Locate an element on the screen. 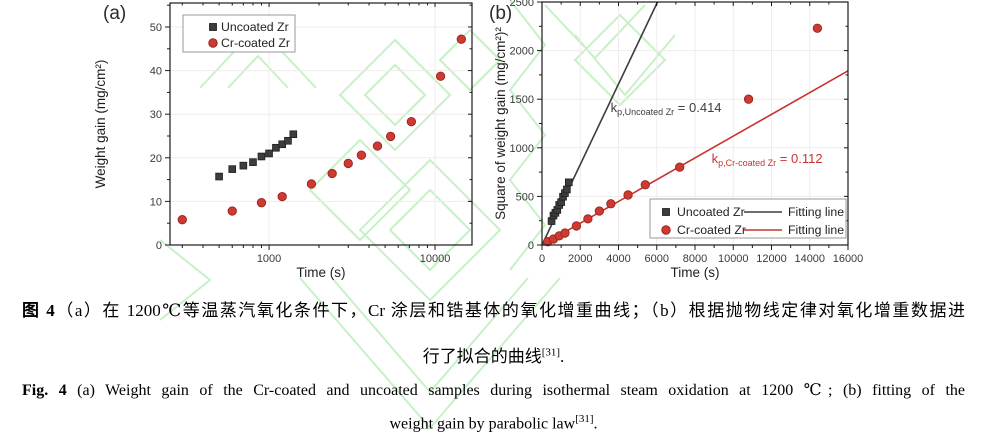 Image resolution: width=987 pixels, height=445 pixels. svg-text: 20 is located at coordinates (156, 159).